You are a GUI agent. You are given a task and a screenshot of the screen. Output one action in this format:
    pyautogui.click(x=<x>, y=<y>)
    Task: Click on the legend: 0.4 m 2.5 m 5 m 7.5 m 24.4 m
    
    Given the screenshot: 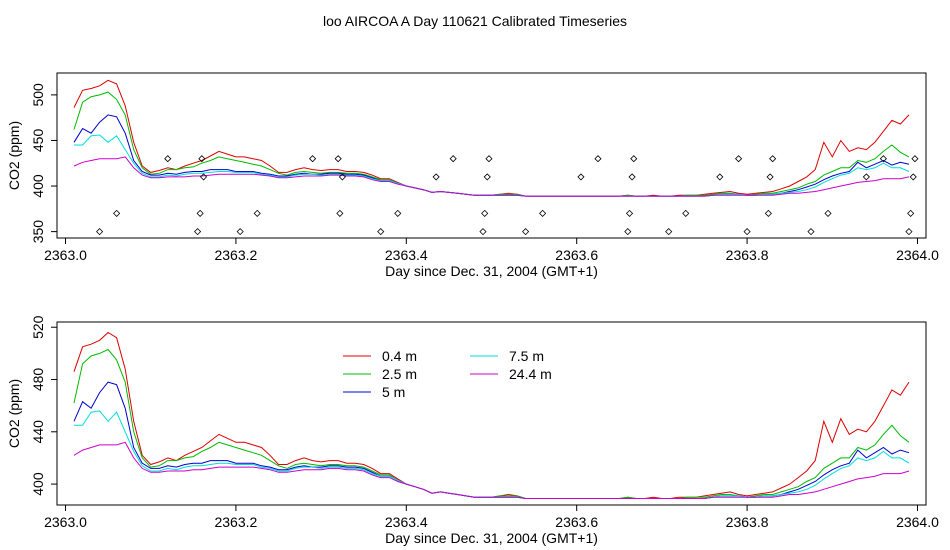 What is the action you would take?
    pyautogui.click(x=447, y=374)
    